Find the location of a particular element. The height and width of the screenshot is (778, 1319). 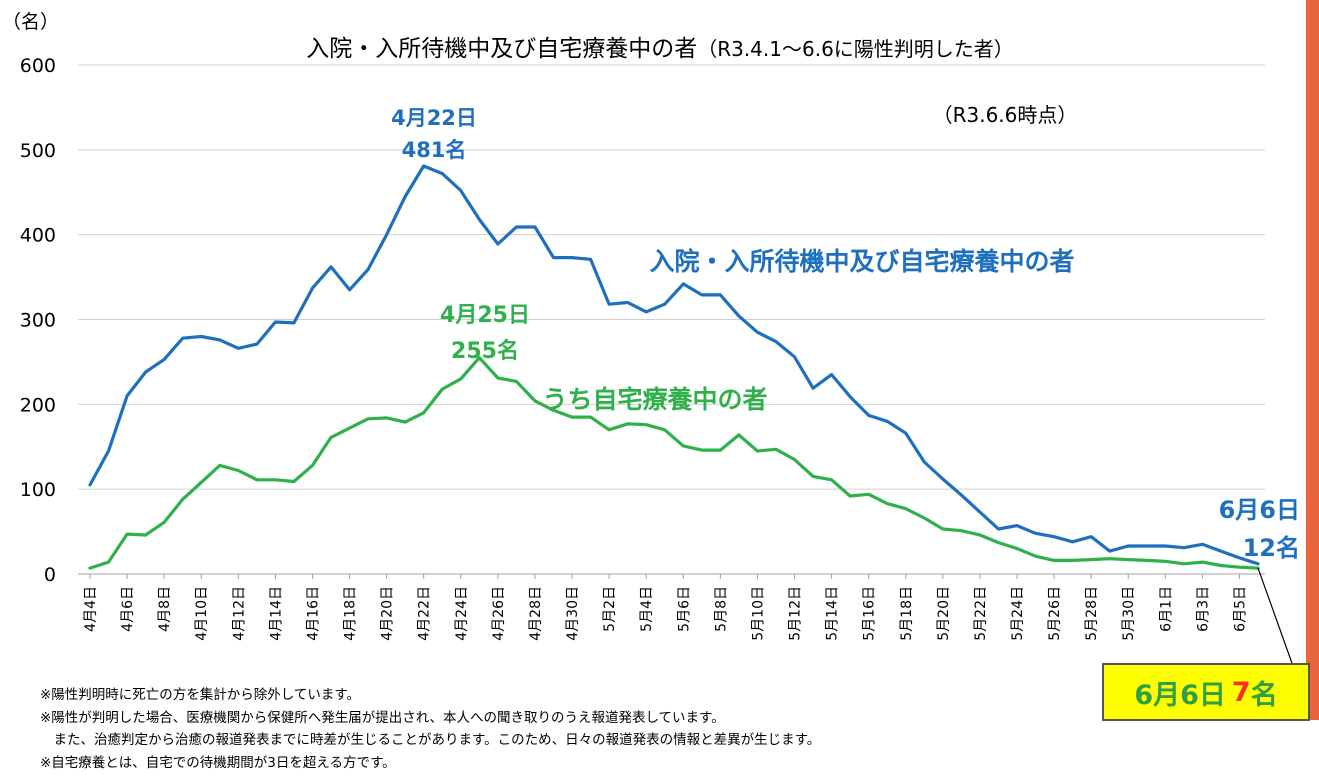

footnote: ※陽性判明時に死亡の方を集計から除外しています。 is located at coordinates (200, 695).